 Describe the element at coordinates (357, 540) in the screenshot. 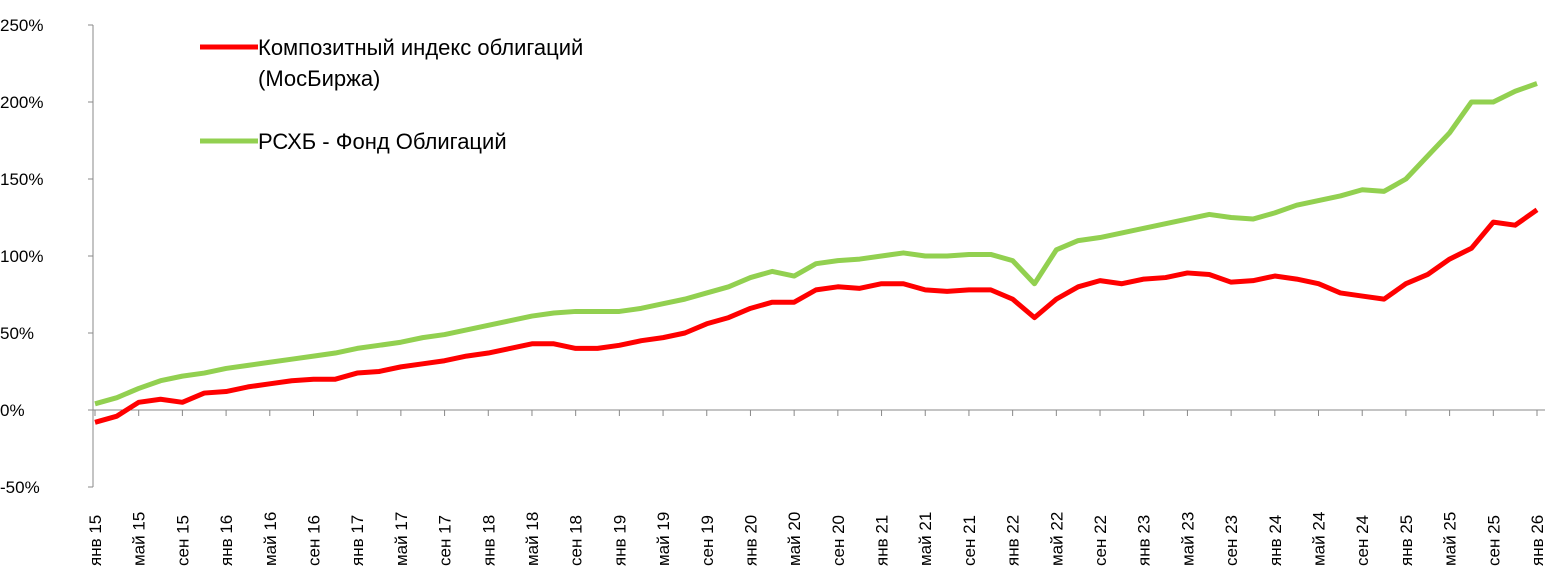

I see `x-tick-label: янв 17` at that location.